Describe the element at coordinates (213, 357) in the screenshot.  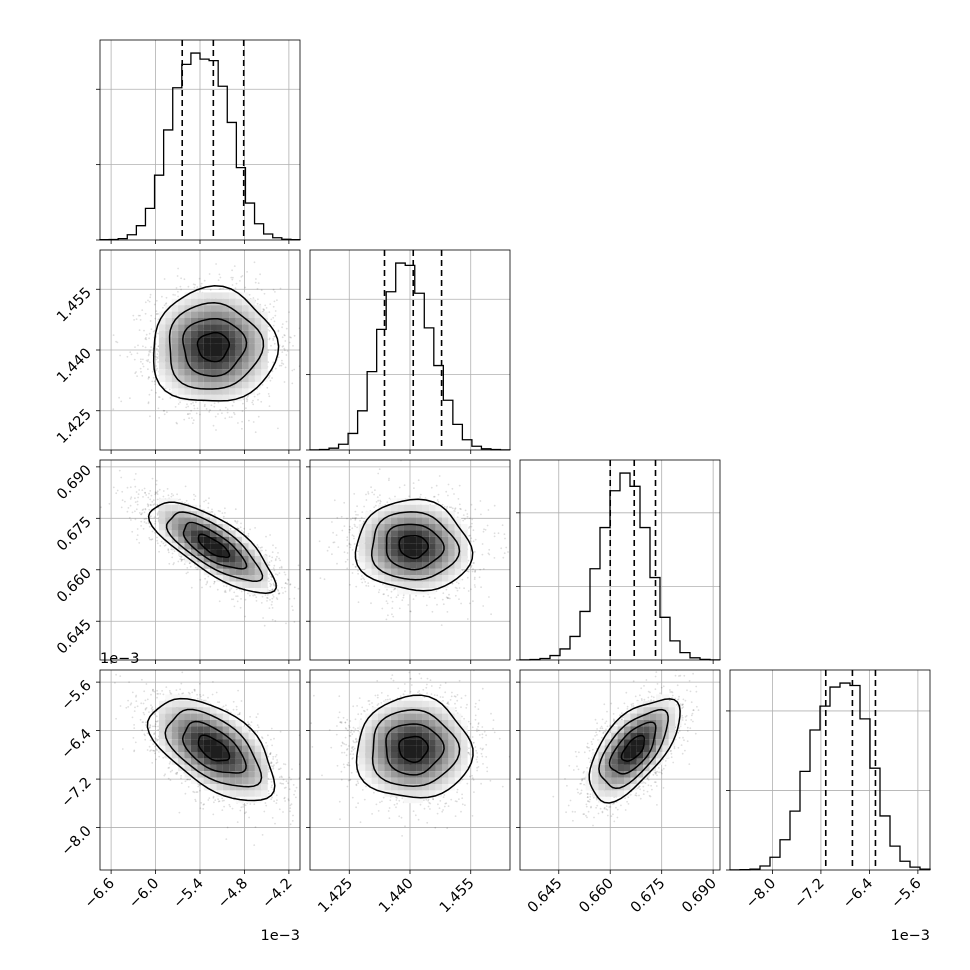
I see `panel-contents` at that location.